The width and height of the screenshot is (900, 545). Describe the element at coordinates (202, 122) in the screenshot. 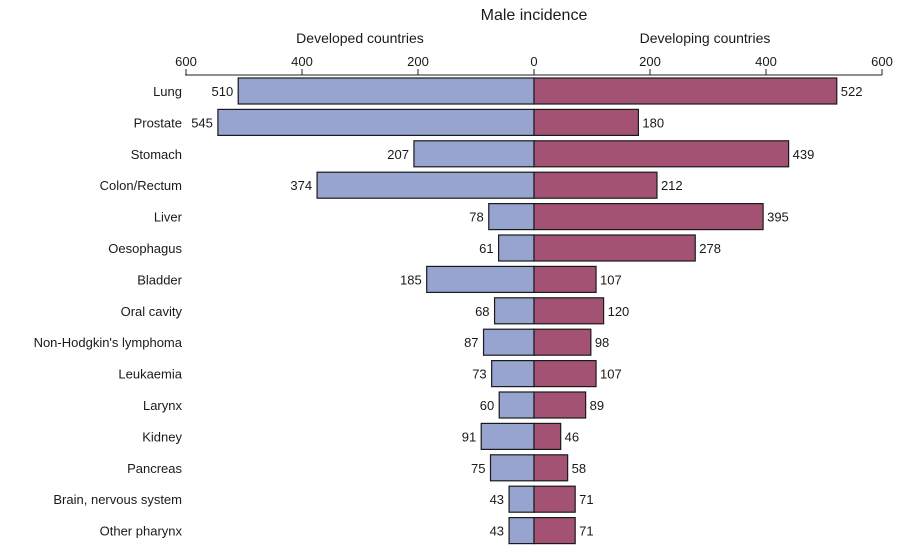

I see `value-label-developed: 545` at that location.